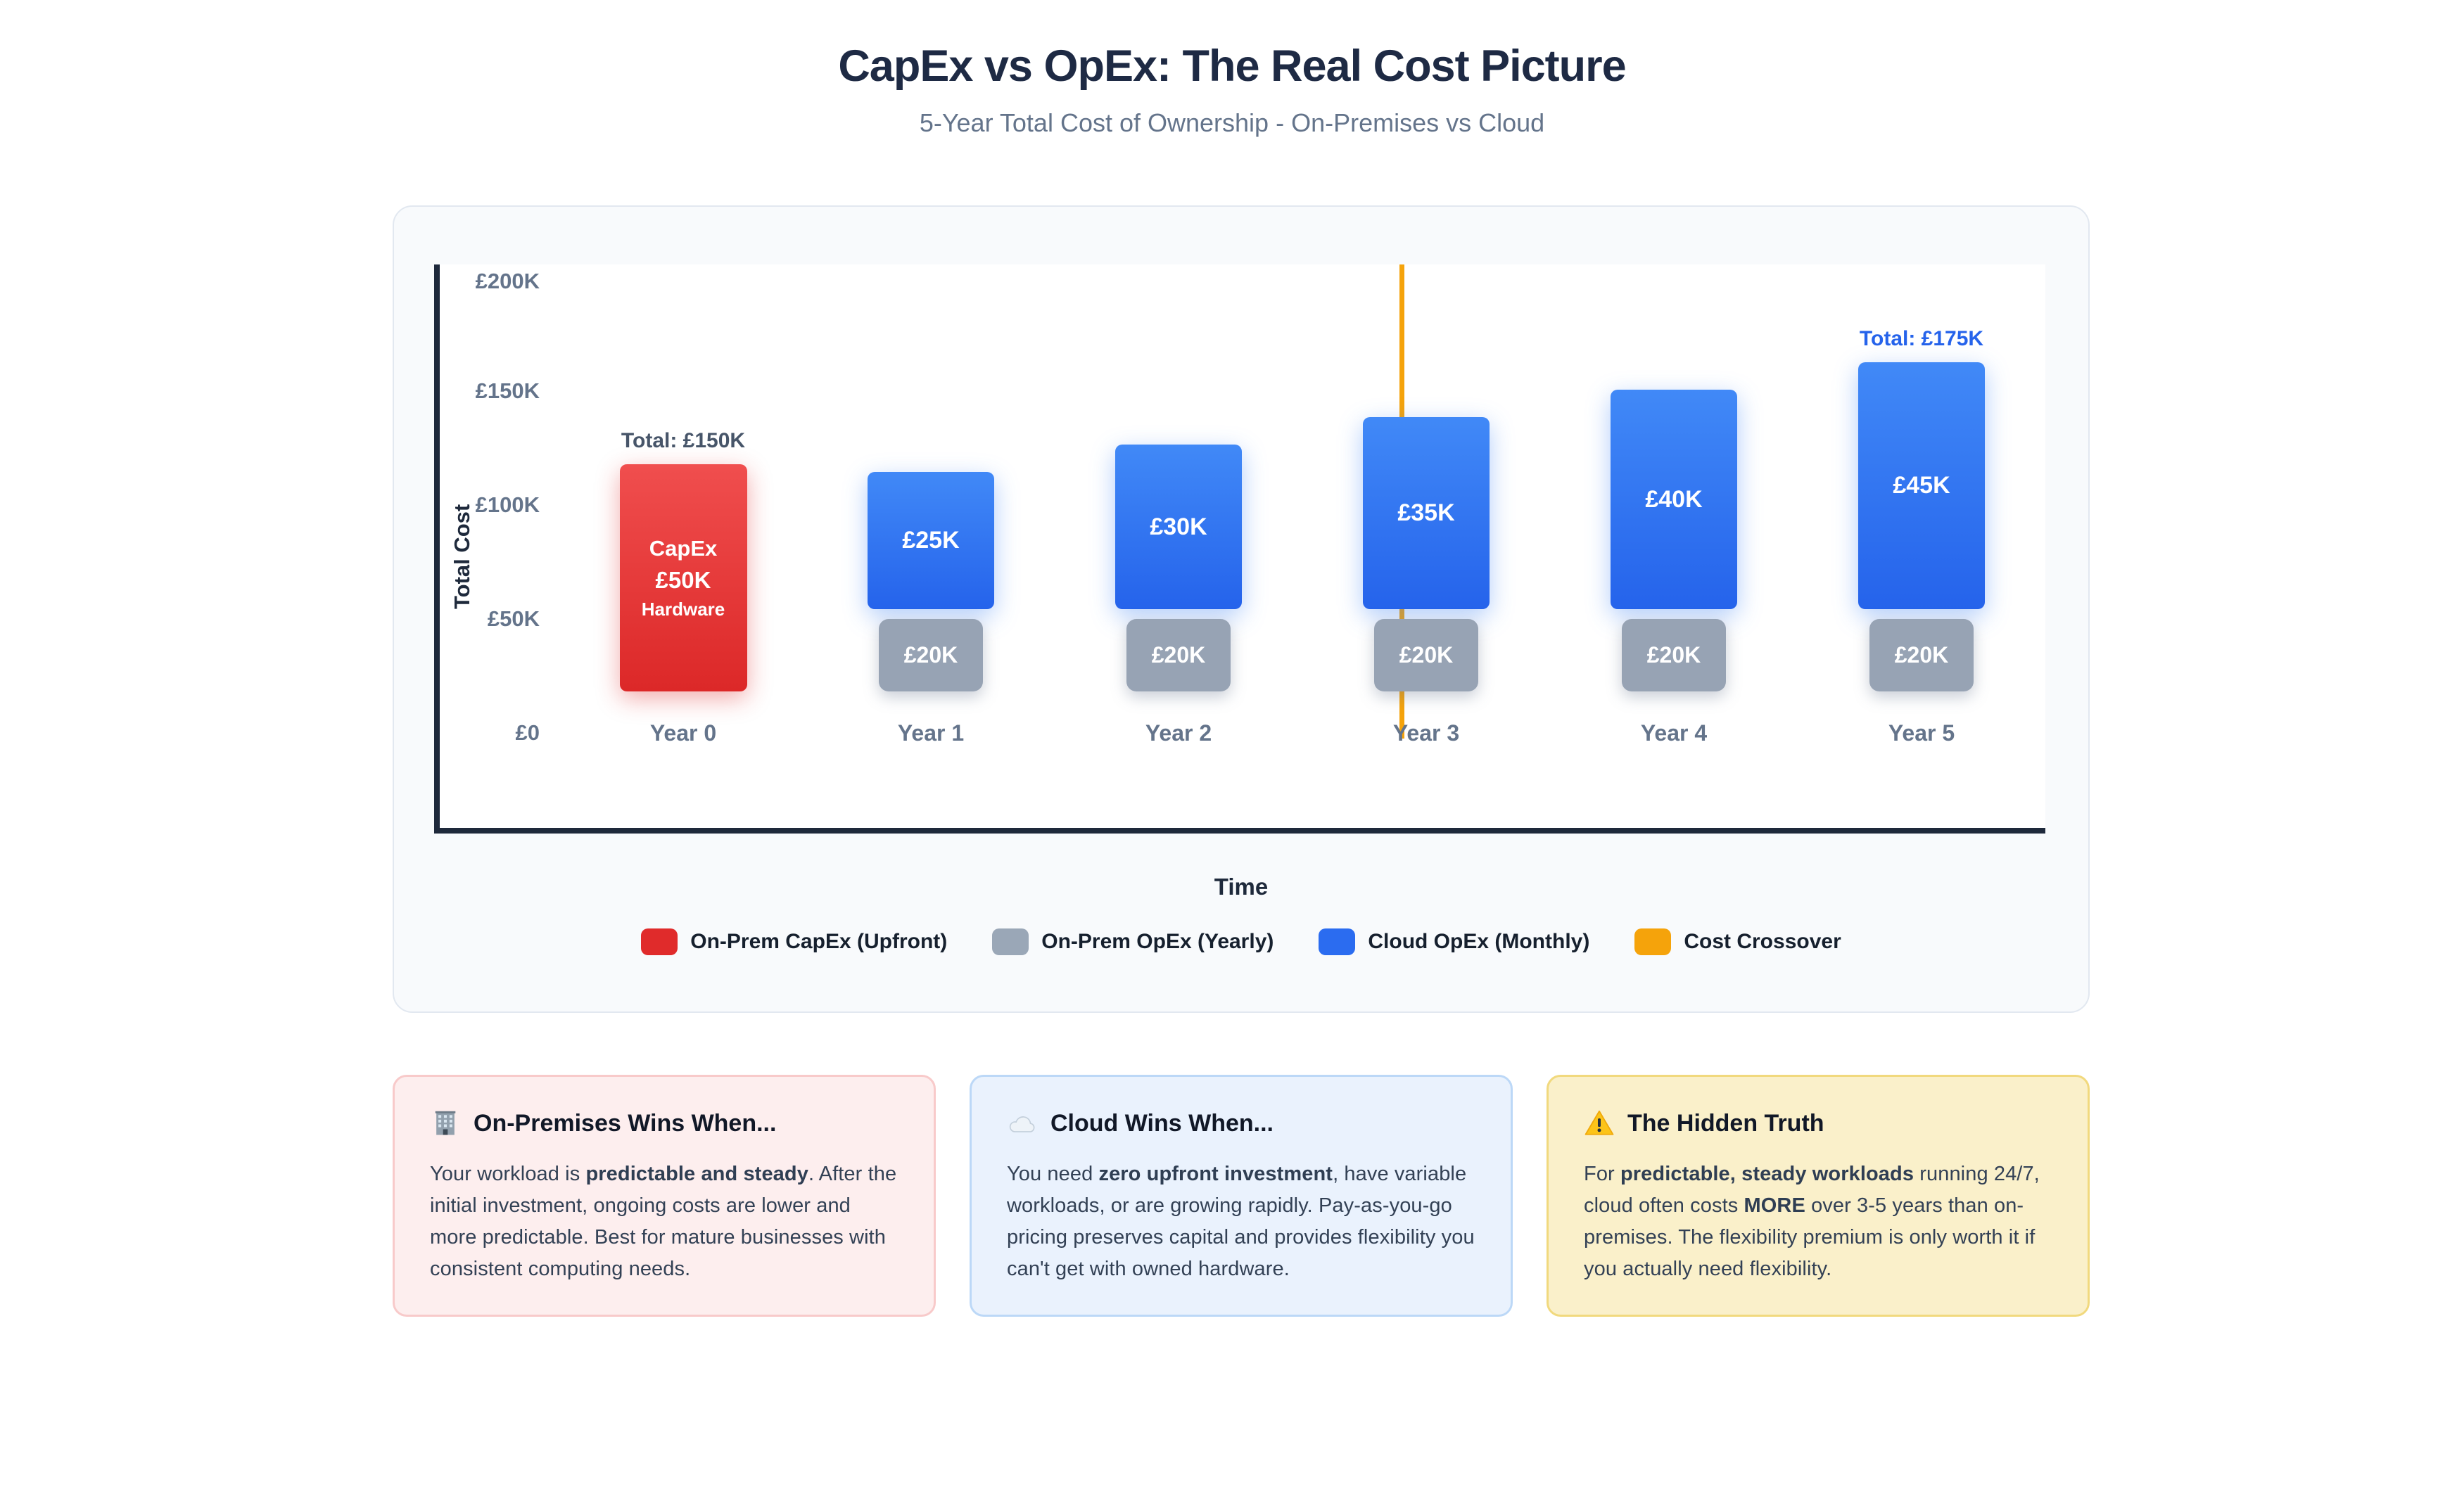  What do you see at coordinates (1427, 513) in the screenshot?
I see `cloud-opex-bar: £35K` at bounding box center [1427, 513].